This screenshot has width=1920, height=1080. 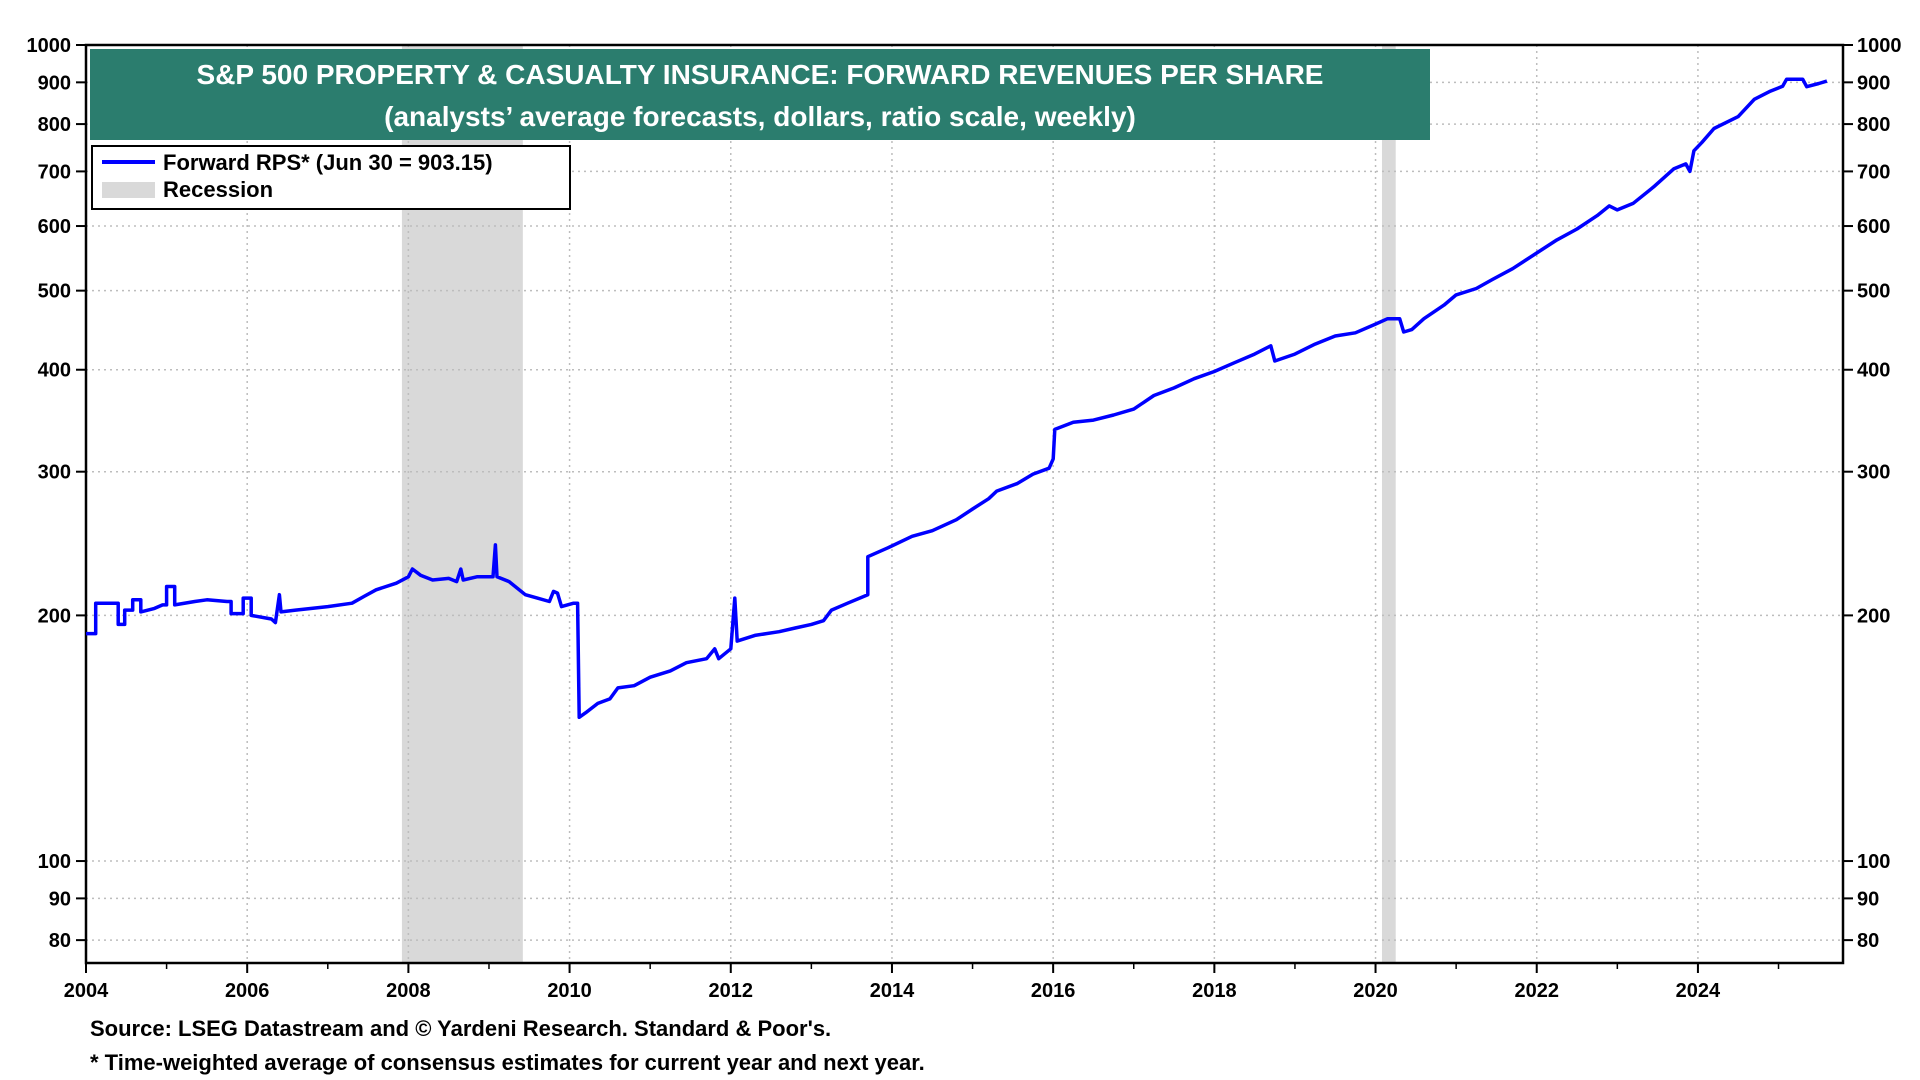 I want to click on y-tick-label-left-90: 90, so click(x=60, y=899).